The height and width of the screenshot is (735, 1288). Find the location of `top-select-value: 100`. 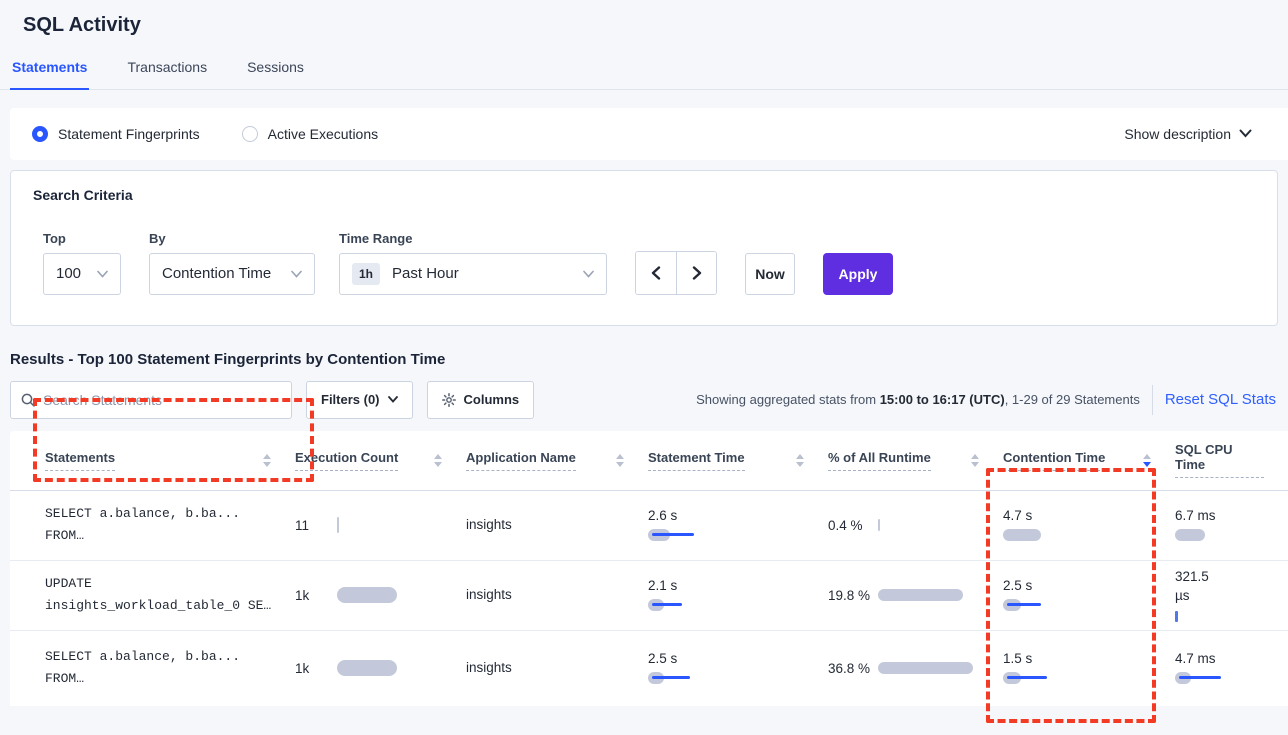

top-select-value: 100 is located at coordinates (69, 273).